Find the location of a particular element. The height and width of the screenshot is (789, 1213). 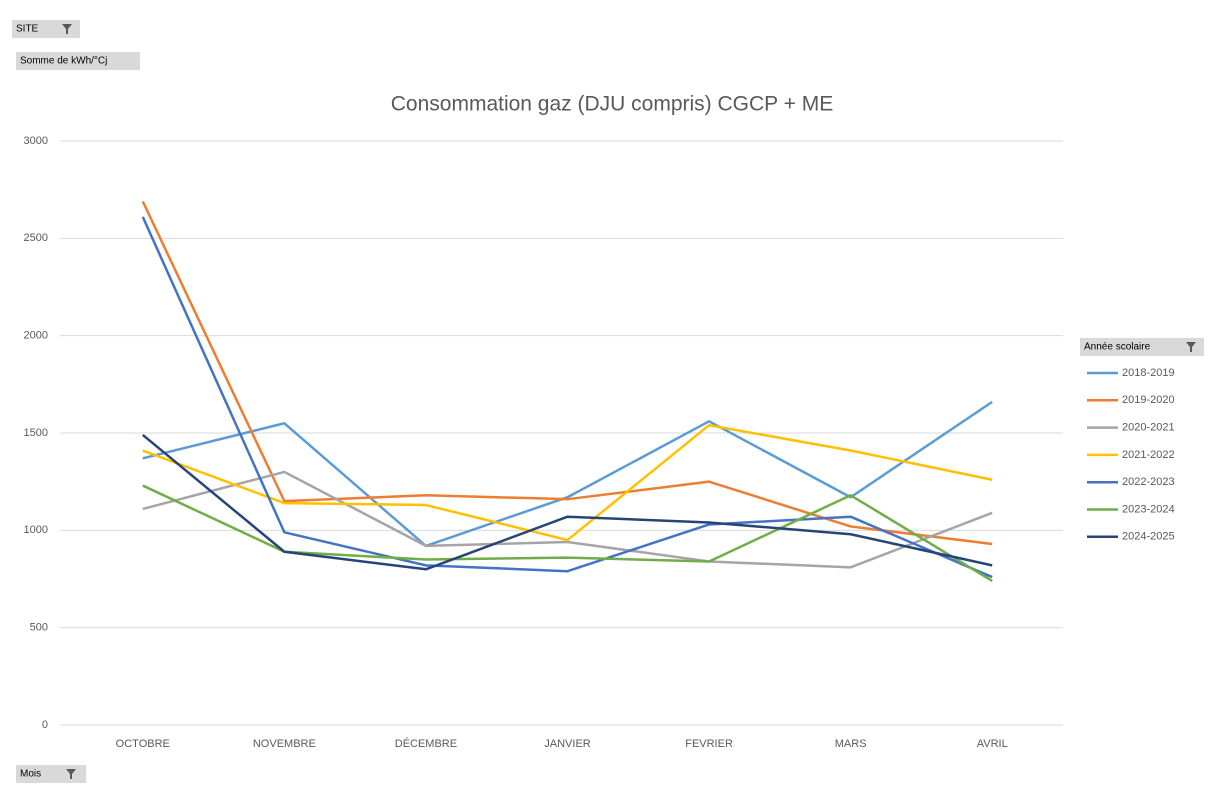

legend-field-label: Année scolaire is located at coordinates (1117, 347).